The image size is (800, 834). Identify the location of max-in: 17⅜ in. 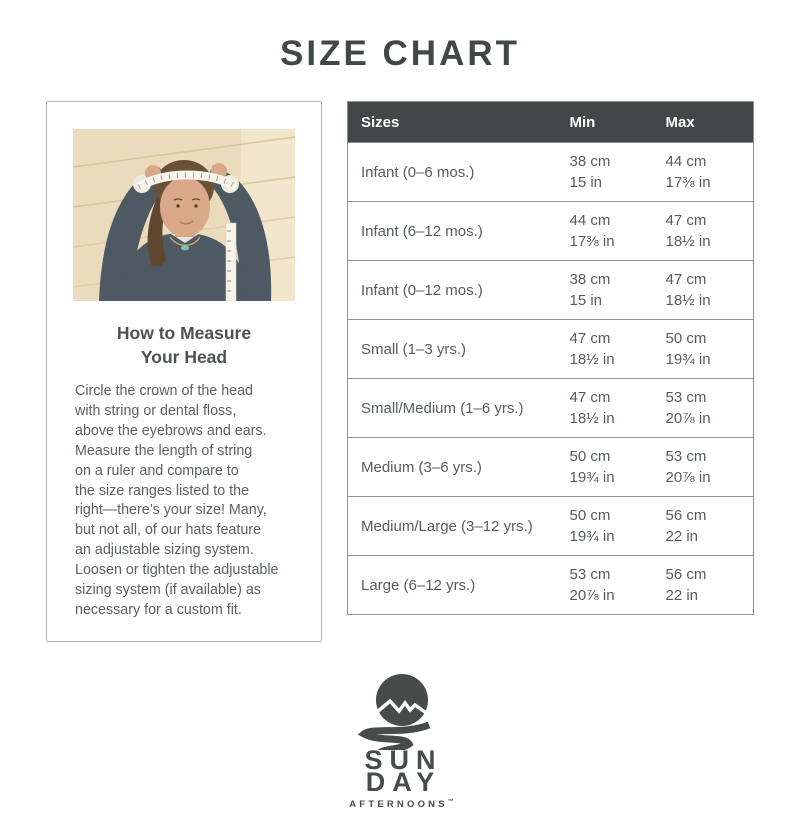
(688, 182).